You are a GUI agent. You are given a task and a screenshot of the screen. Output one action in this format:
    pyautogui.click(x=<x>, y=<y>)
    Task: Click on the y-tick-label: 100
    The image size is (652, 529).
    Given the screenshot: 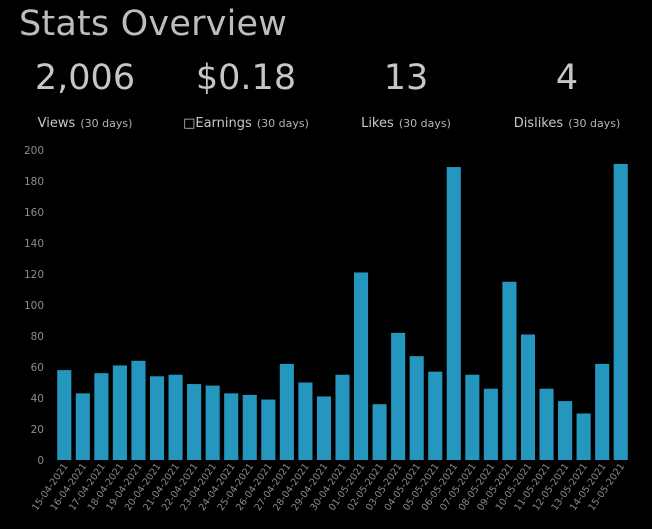 What is the action you would take?
    pyautogui.click(x=34, y=306)
    